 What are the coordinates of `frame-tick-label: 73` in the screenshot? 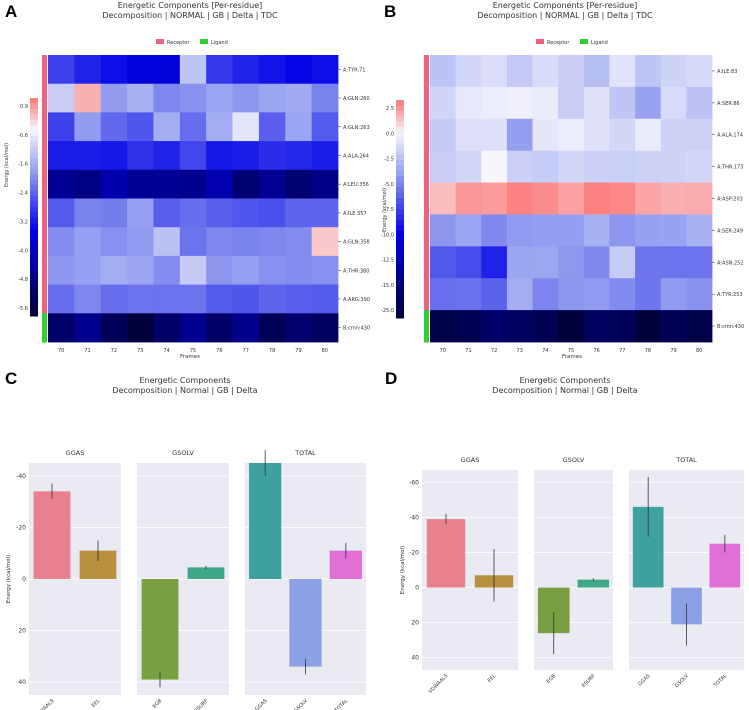 It's located at (520, 351).